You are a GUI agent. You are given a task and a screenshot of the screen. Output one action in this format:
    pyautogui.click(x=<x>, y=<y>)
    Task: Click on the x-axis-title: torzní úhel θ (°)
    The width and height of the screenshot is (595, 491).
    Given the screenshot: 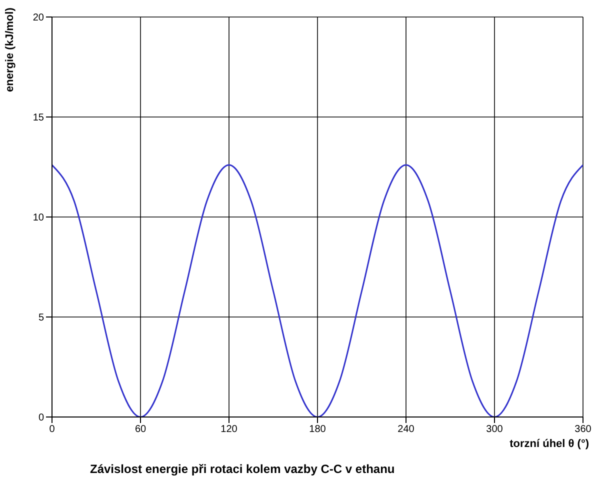 What is the action you would take?
    pyautogui.click(x=549, y=444)
    